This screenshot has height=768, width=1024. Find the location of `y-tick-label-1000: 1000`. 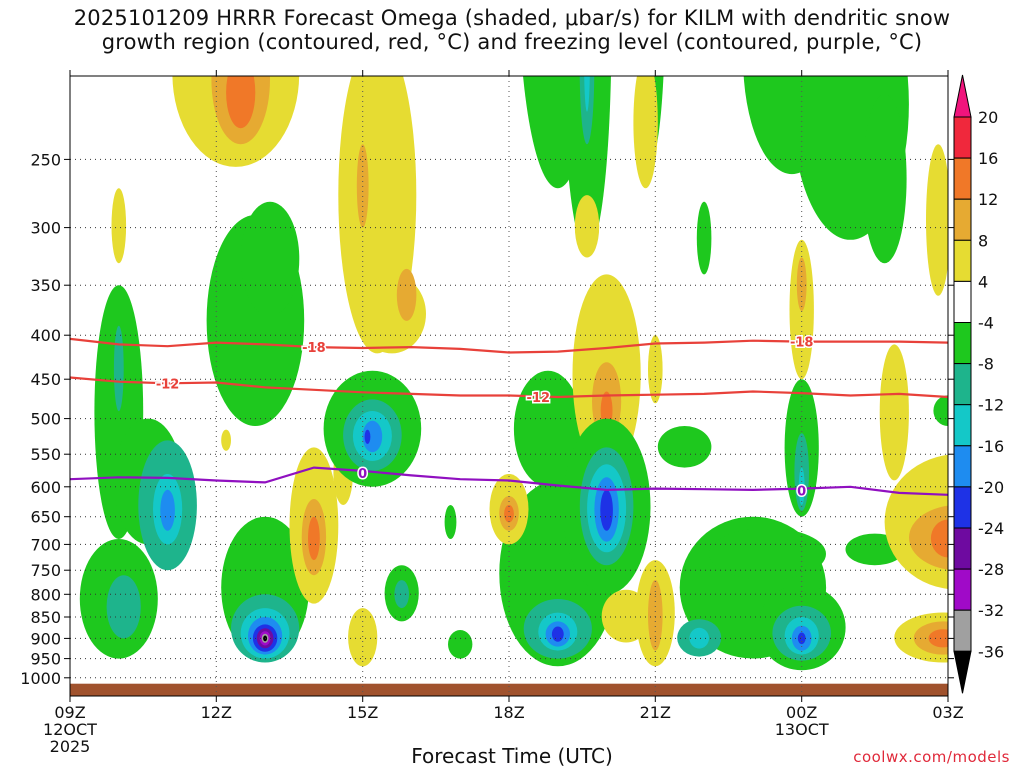

y-tick-label-1000: 1000 is located at coordinates (40, 678).